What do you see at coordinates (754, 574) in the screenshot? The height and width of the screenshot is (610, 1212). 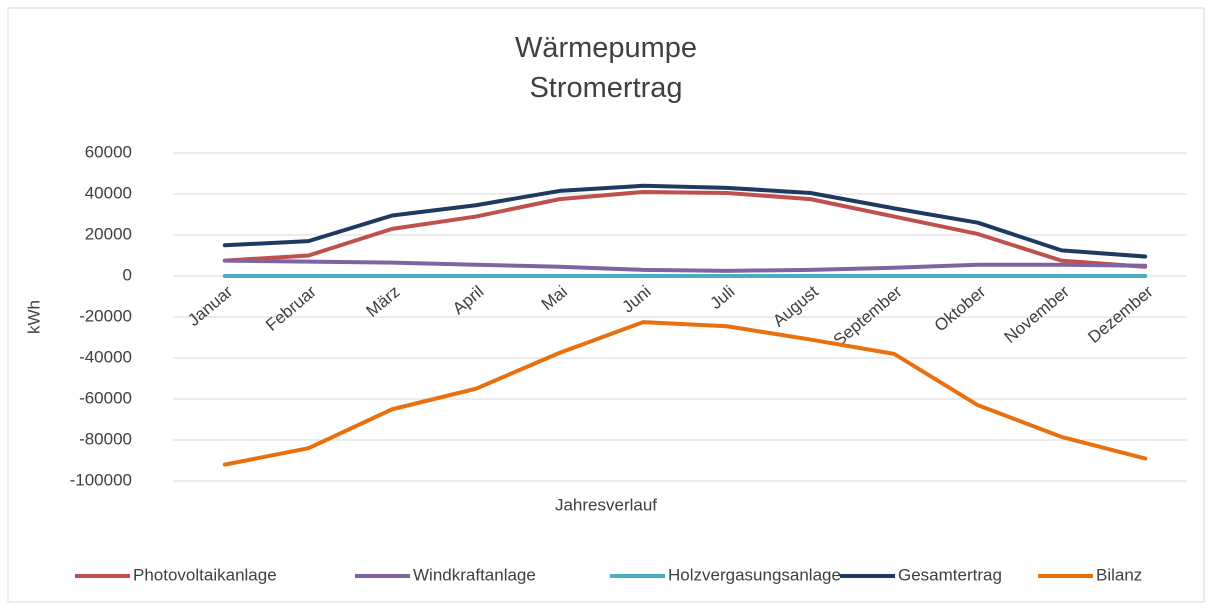 I see `legend-label: Holzvergasungsanlage` at bounding box center [754, 574].